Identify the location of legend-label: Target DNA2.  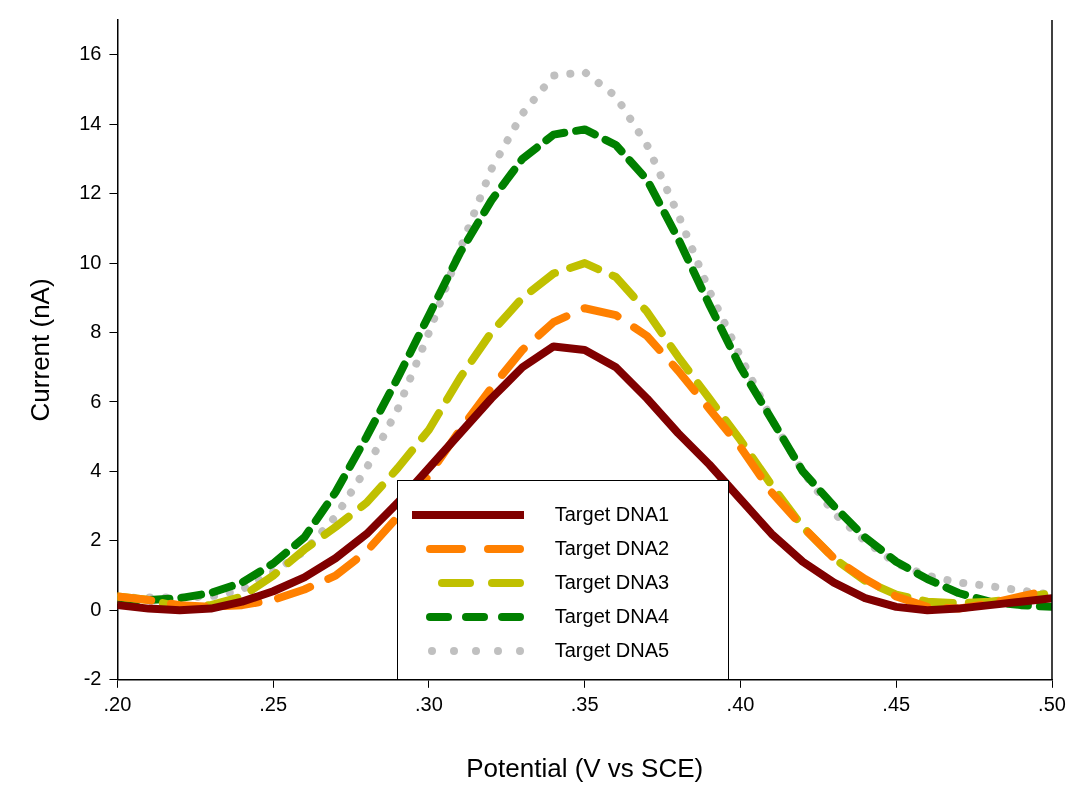
(612, 548).